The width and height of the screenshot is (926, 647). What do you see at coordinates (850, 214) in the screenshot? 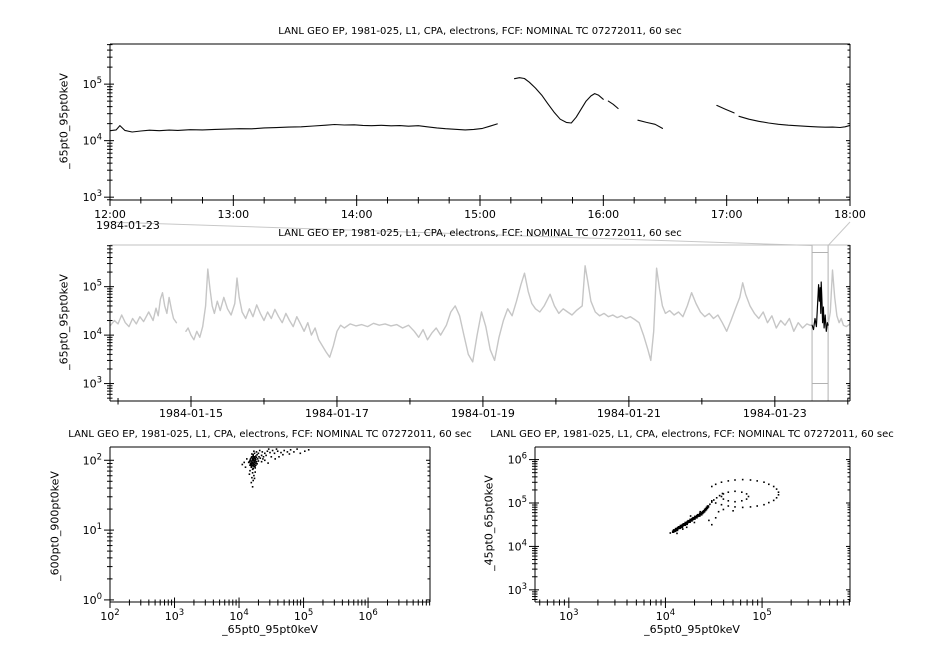
I see `svg-text: 18:00` at bounding box center [850, 214].